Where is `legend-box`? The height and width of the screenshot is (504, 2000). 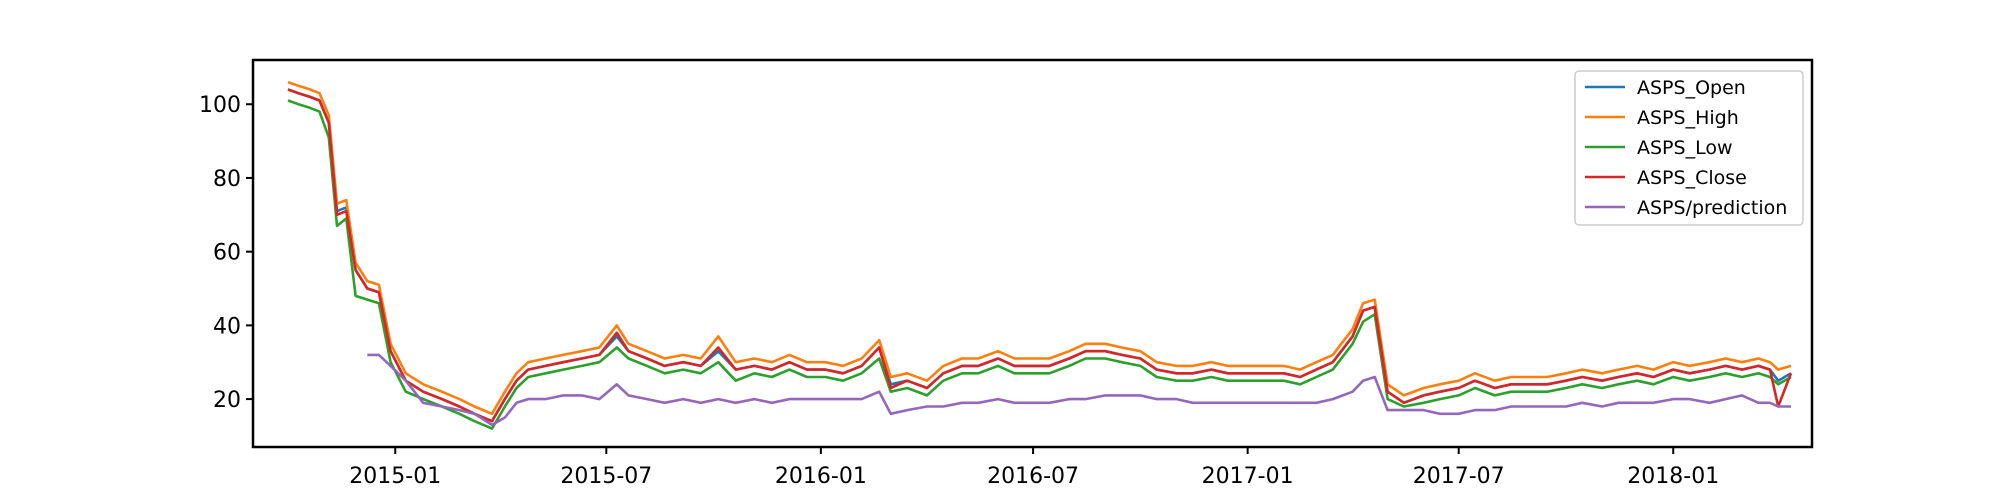
legend-box is located at coordinates (1689, 148).